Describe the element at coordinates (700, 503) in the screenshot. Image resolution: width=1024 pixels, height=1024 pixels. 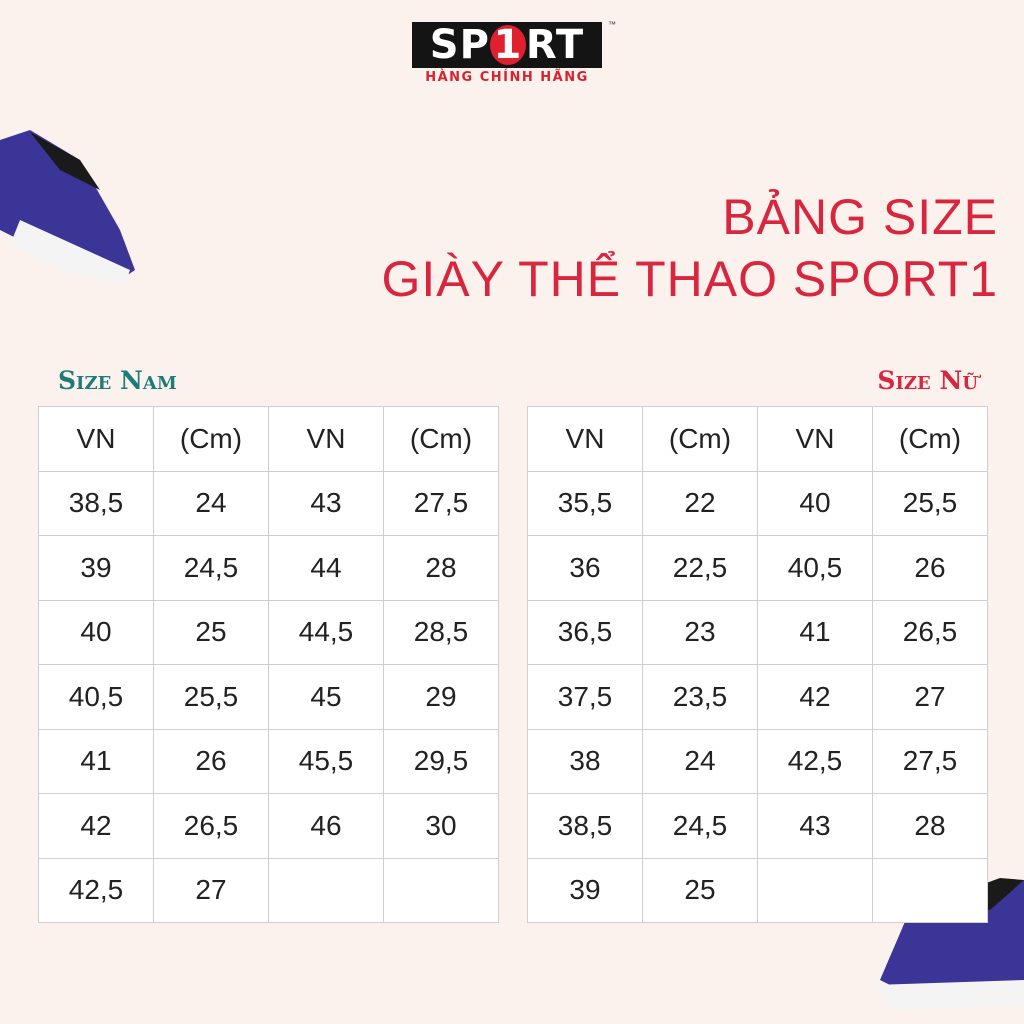
I see `table-cell: 22` at that location.